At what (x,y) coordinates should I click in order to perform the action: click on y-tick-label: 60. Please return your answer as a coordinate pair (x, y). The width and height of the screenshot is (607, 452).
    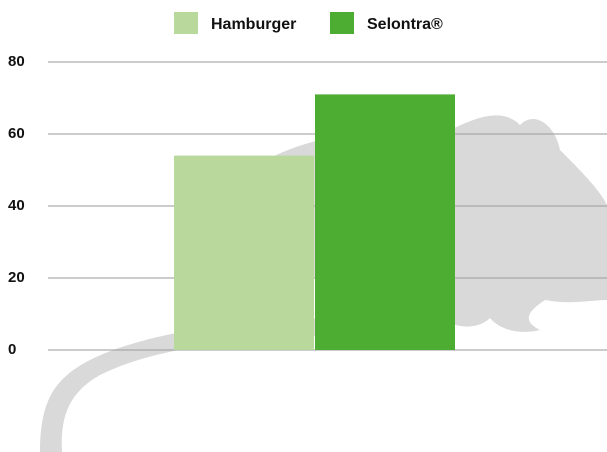
    Looking at the image, I should click on (16, 133).